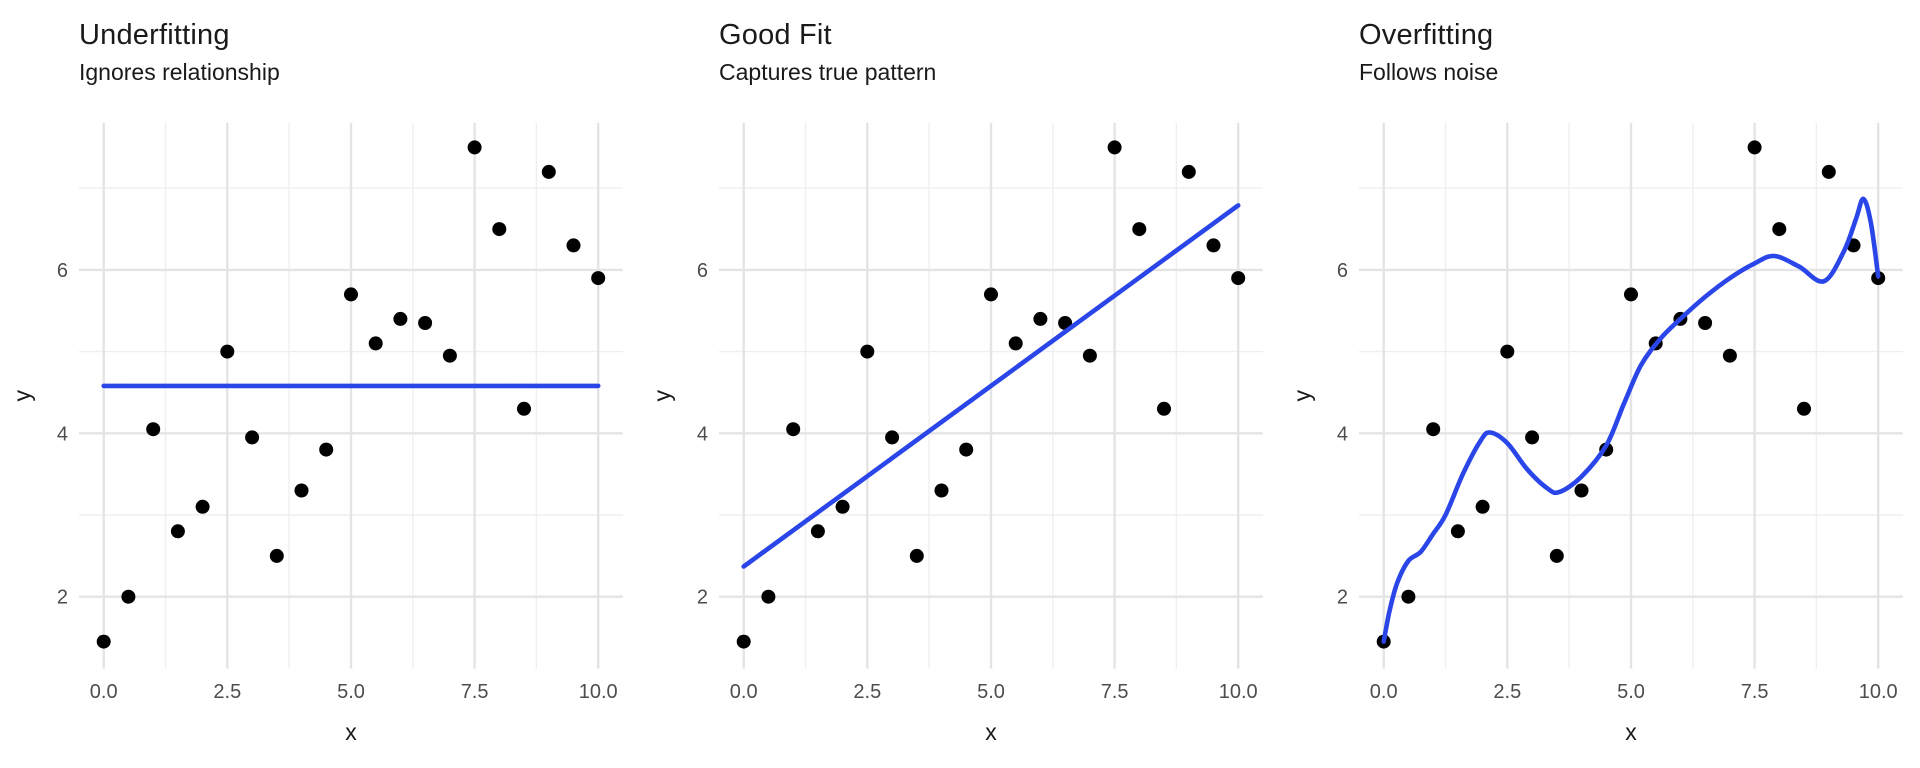 Image resolution: width=1920 pixels, height=768 pixels. What do you see at coordinates (1426, 35) in the screenshot?
I see `panel-title: Overfitting` at bounding box center [1426, 35].